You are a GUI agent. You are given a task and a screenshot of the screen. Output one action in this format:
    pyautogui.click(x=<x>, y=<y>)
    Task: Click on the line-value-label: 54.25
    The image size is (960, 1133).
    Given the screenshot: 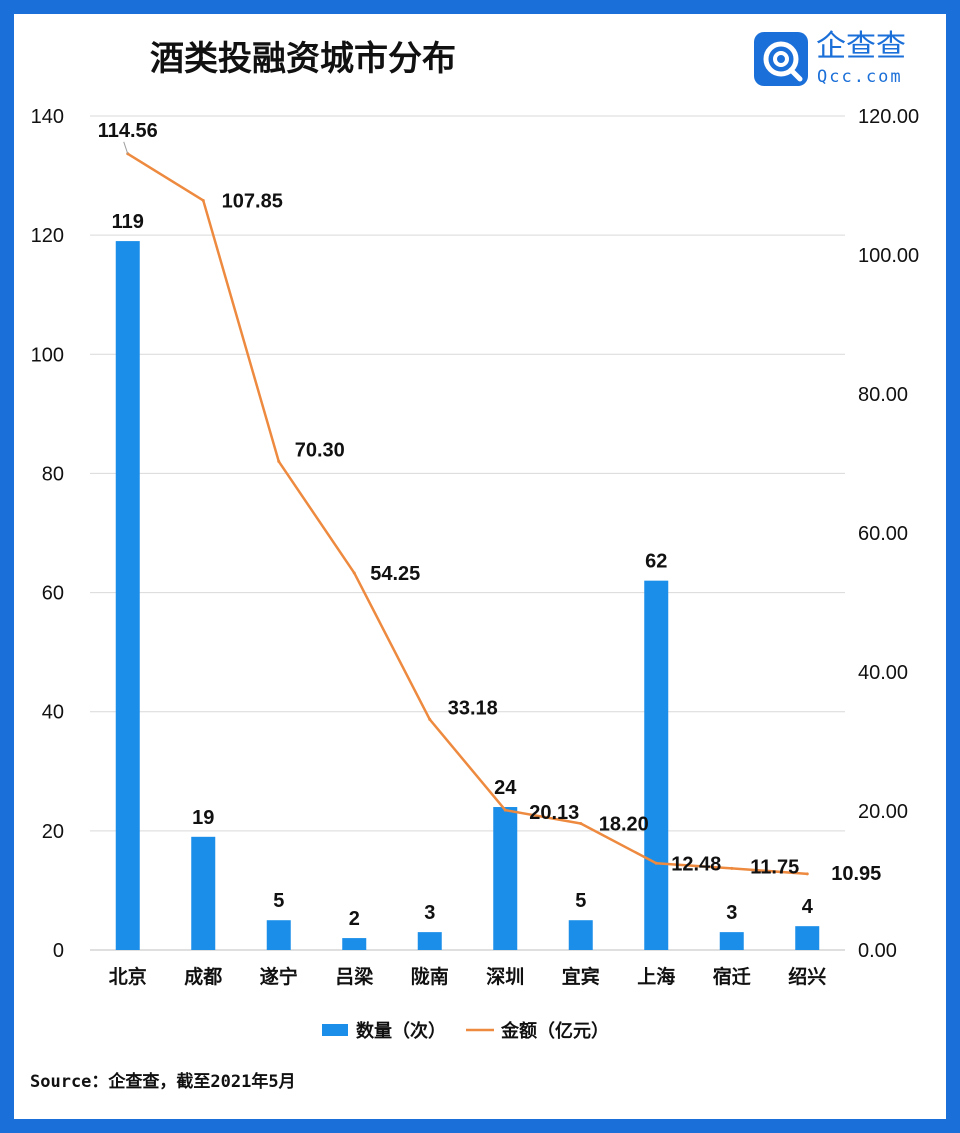 What is the action you would take?
    pyautogui.click(x=395, y=574)
    